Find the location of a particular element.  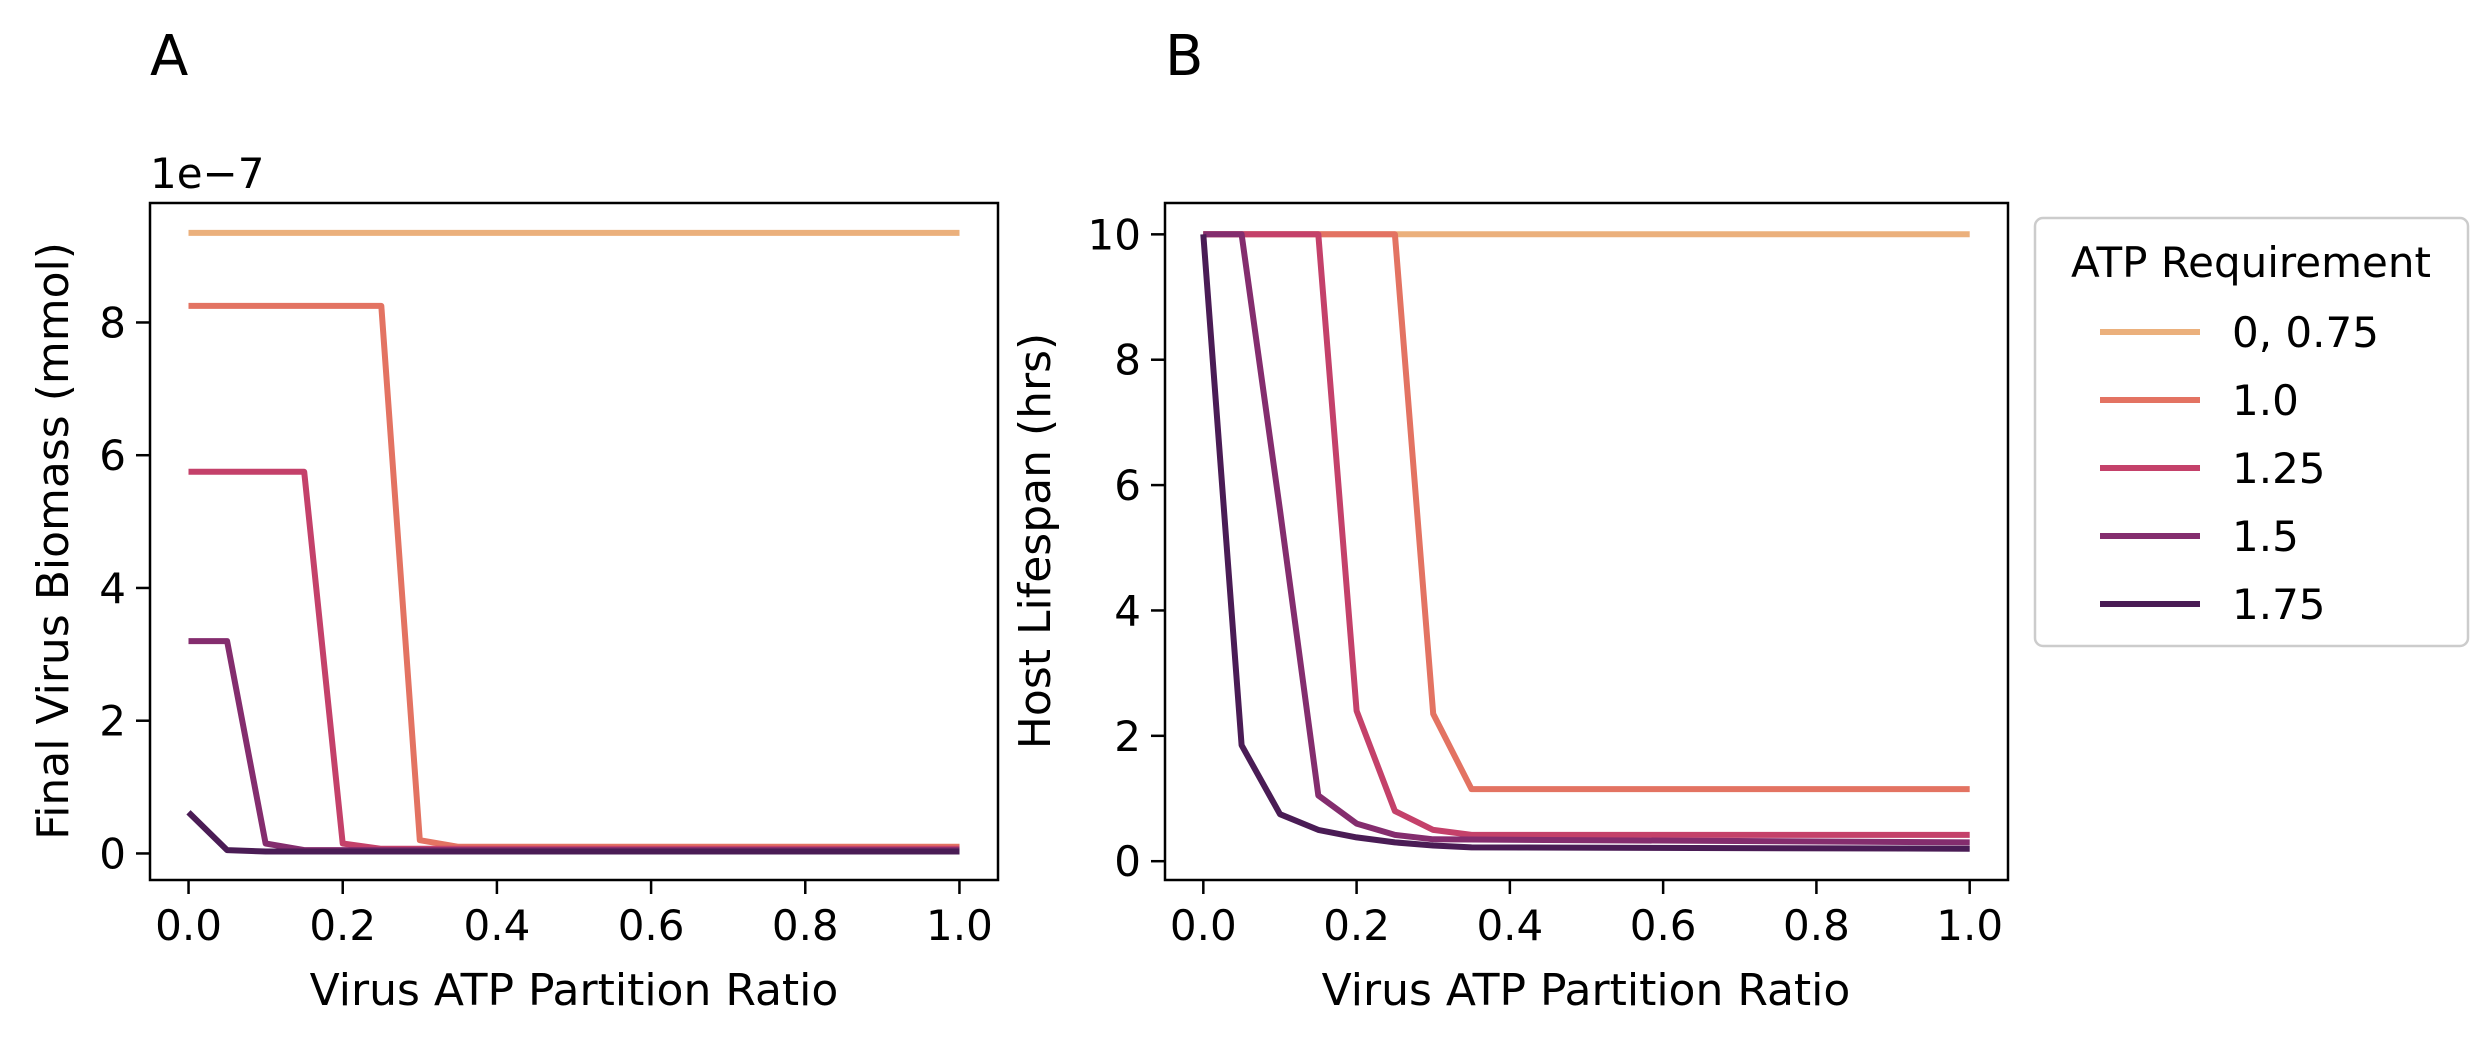

panel-b-xtick-label: 0.4 is located at coordinates (1509, 925).